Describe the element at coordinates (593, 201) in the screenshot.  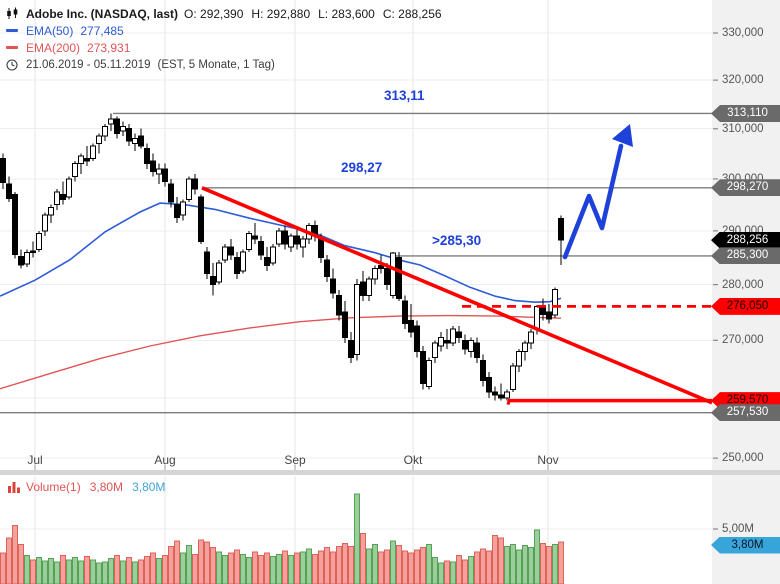
I see `projection-arrow-line` at that location.